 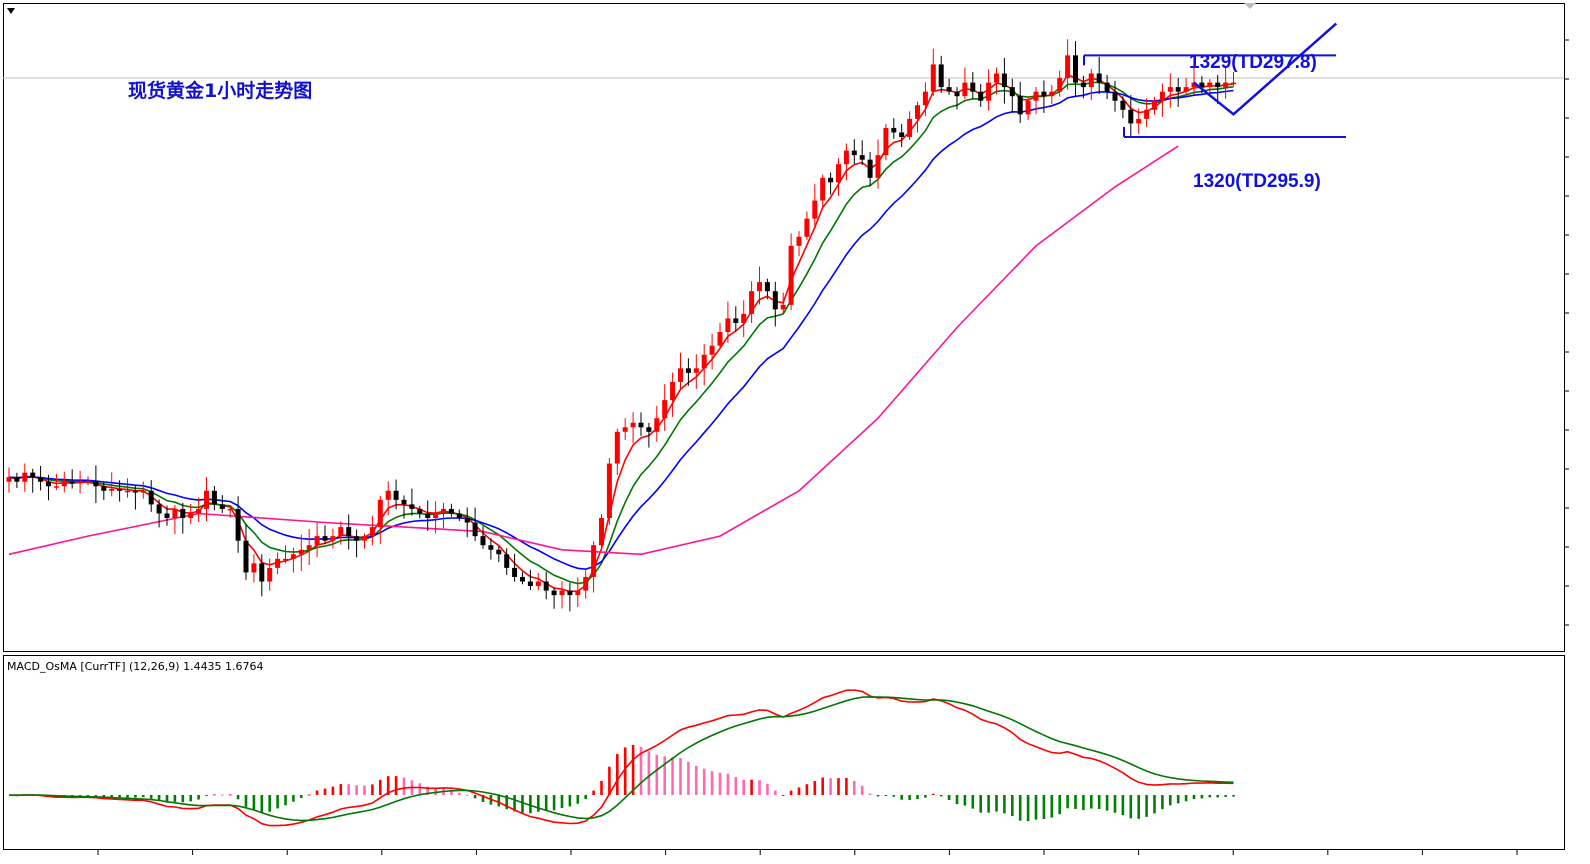 What do you see at coordinates (220, 90) in the screenshot?
I see `chart-title: 现货黄金1小时走势图` at bounding box center [220, 90].